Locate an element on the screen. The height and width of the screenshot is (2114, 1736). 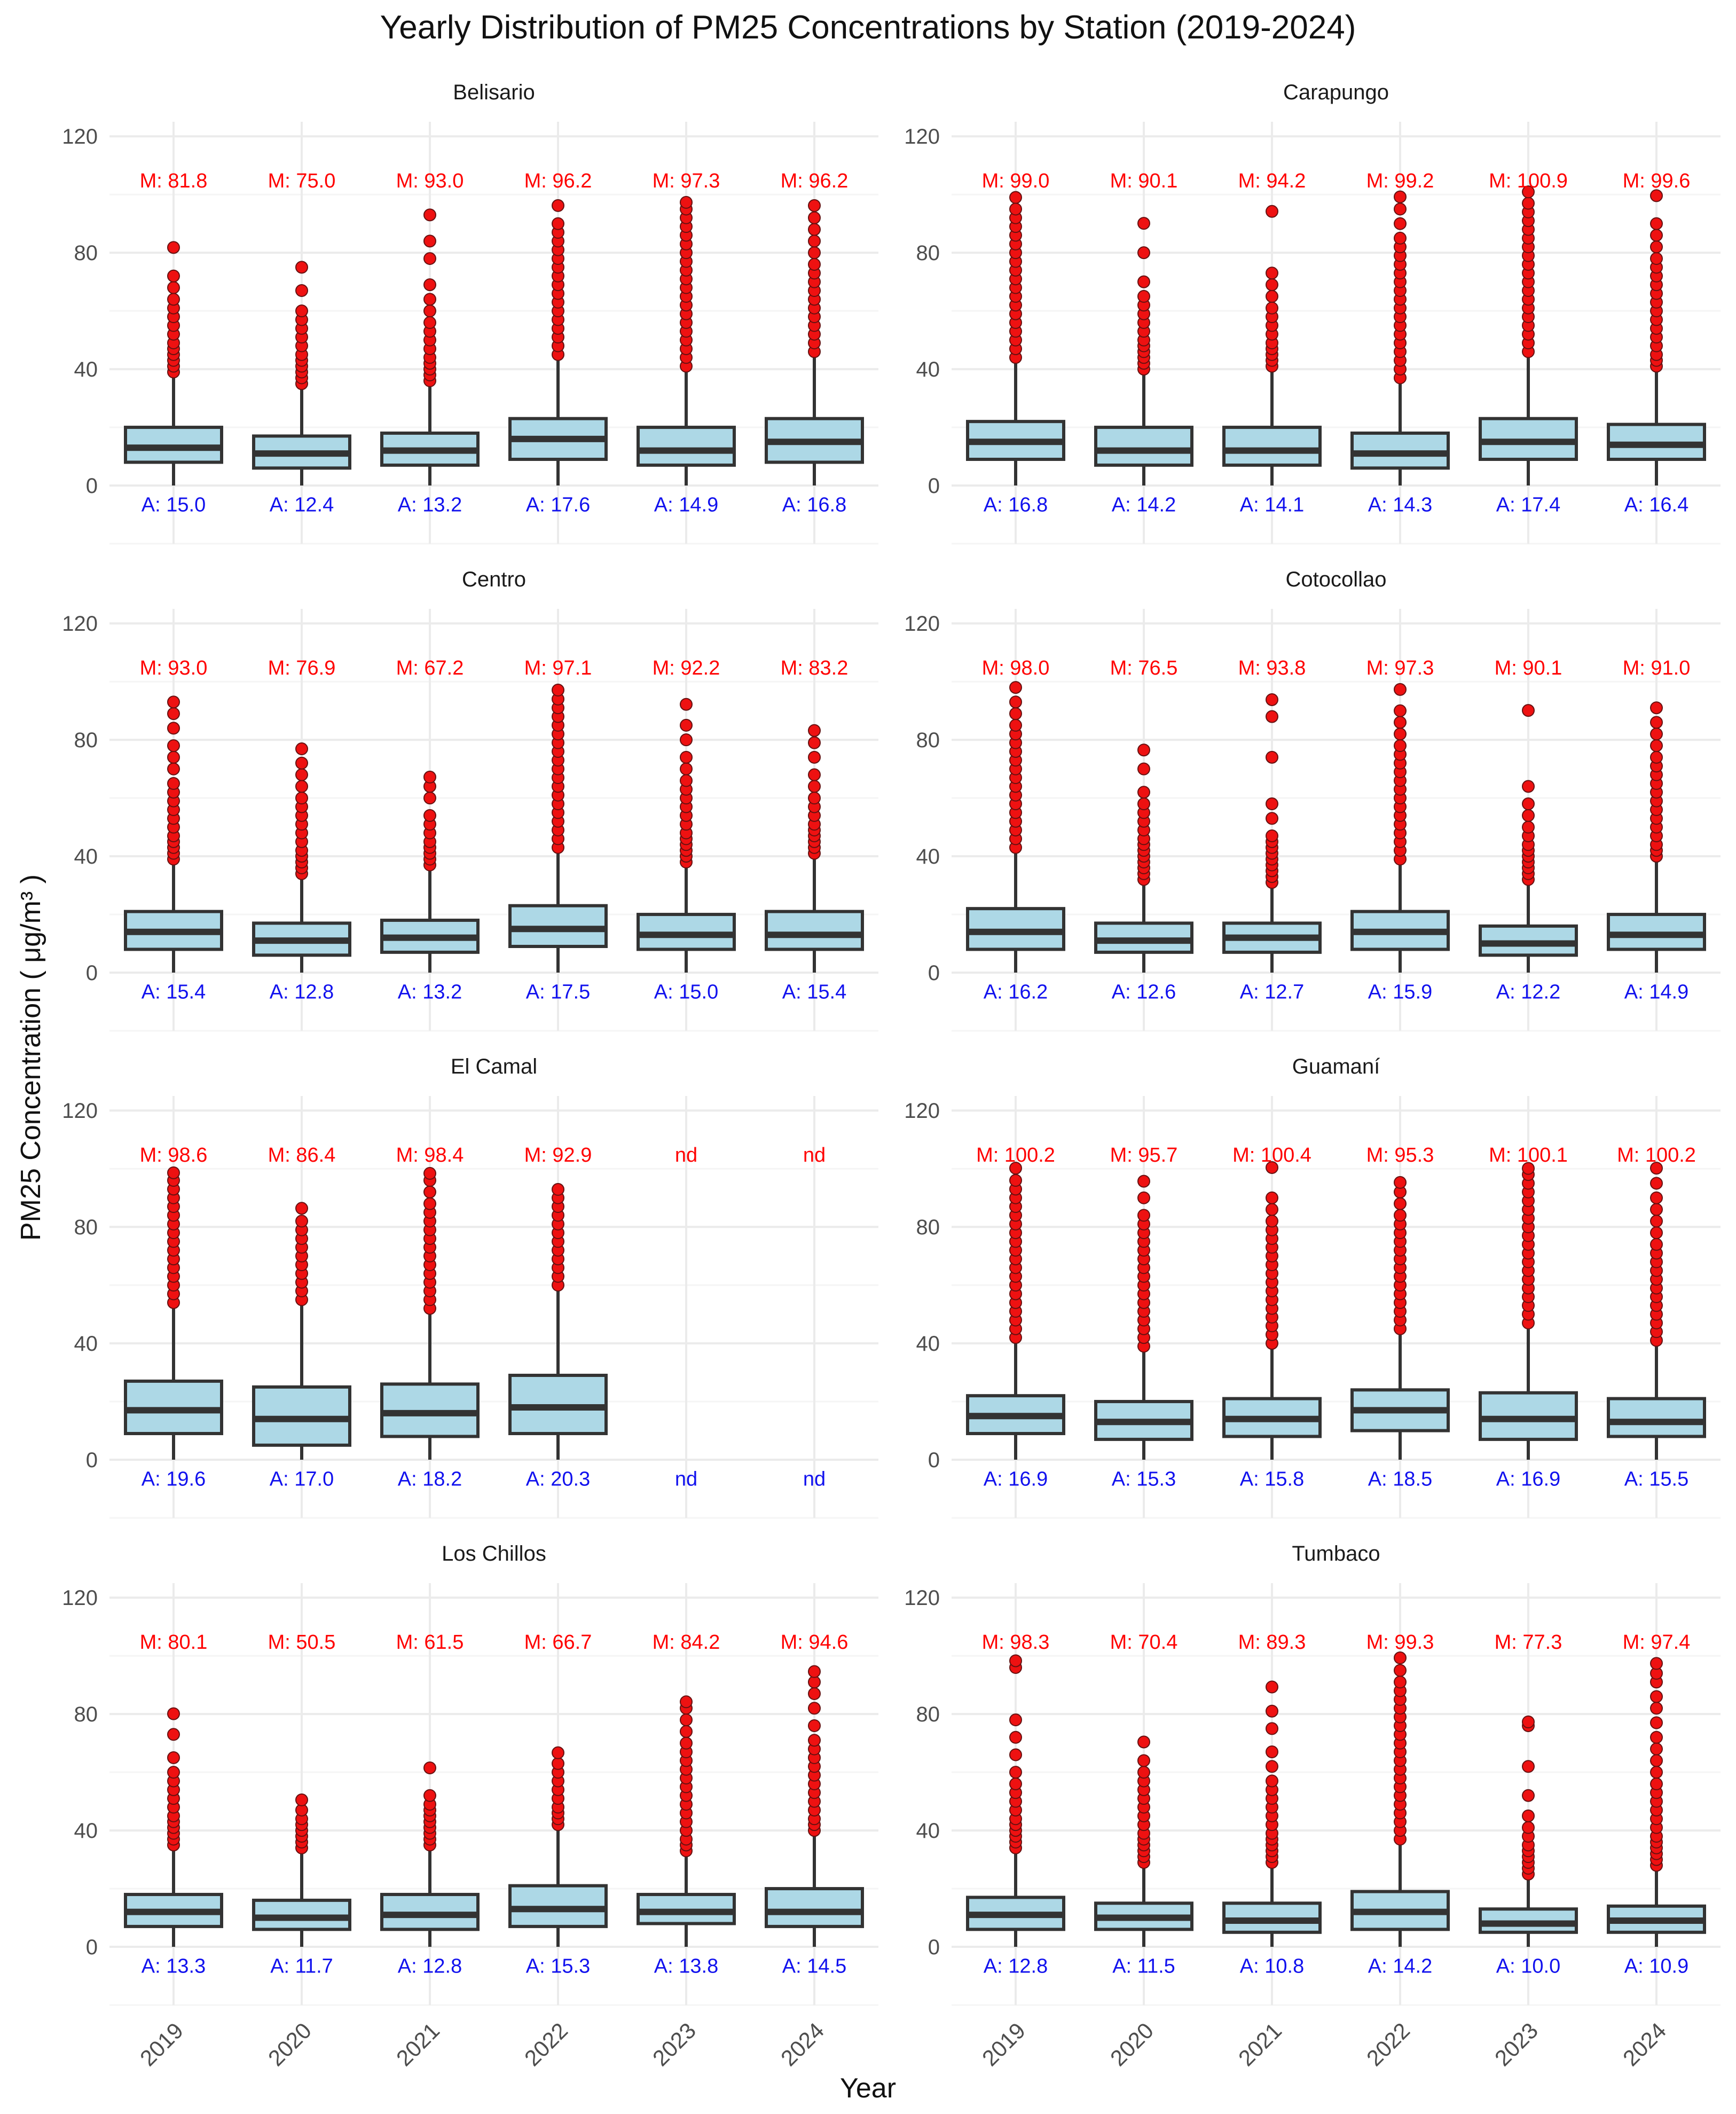
facet-title: Los Chillos is located at coordinates (494, 1554).